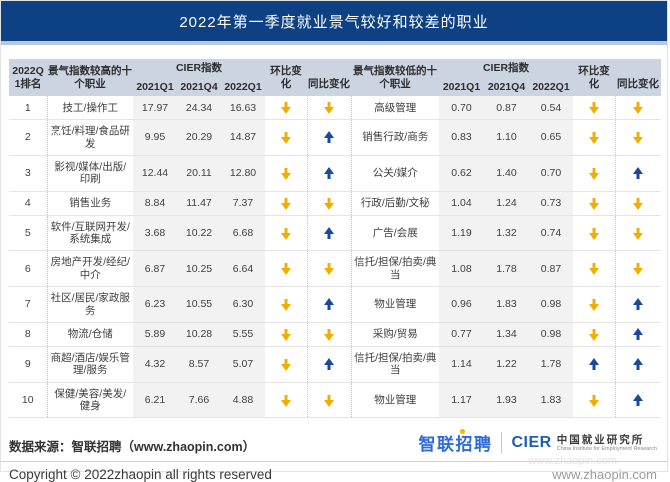 The width and height of the screenshot is (670, 482). I want to click on value-2021q1-high: 17.97, so click(155, 108).